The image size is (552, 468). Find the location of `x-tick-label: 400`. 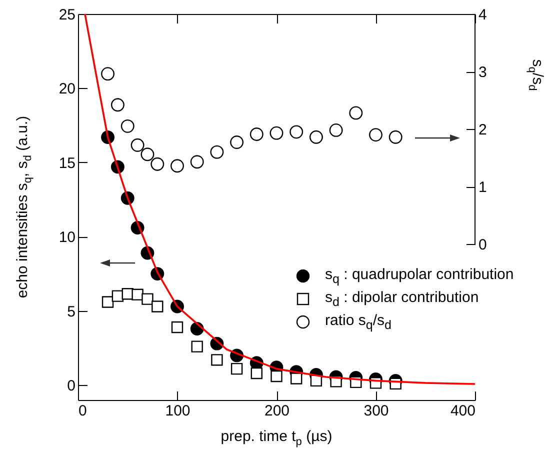

x-tick-label: 400 is located at coordinates (463, 411).